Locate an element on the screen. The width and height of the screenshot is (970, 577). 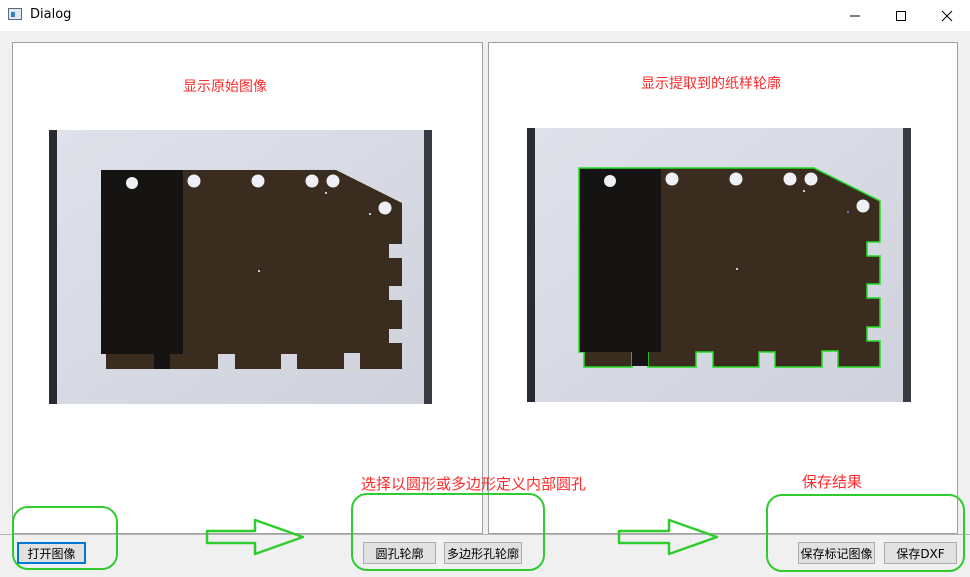
open-image-button: 打开图像 is located at coordinates (51, 553).